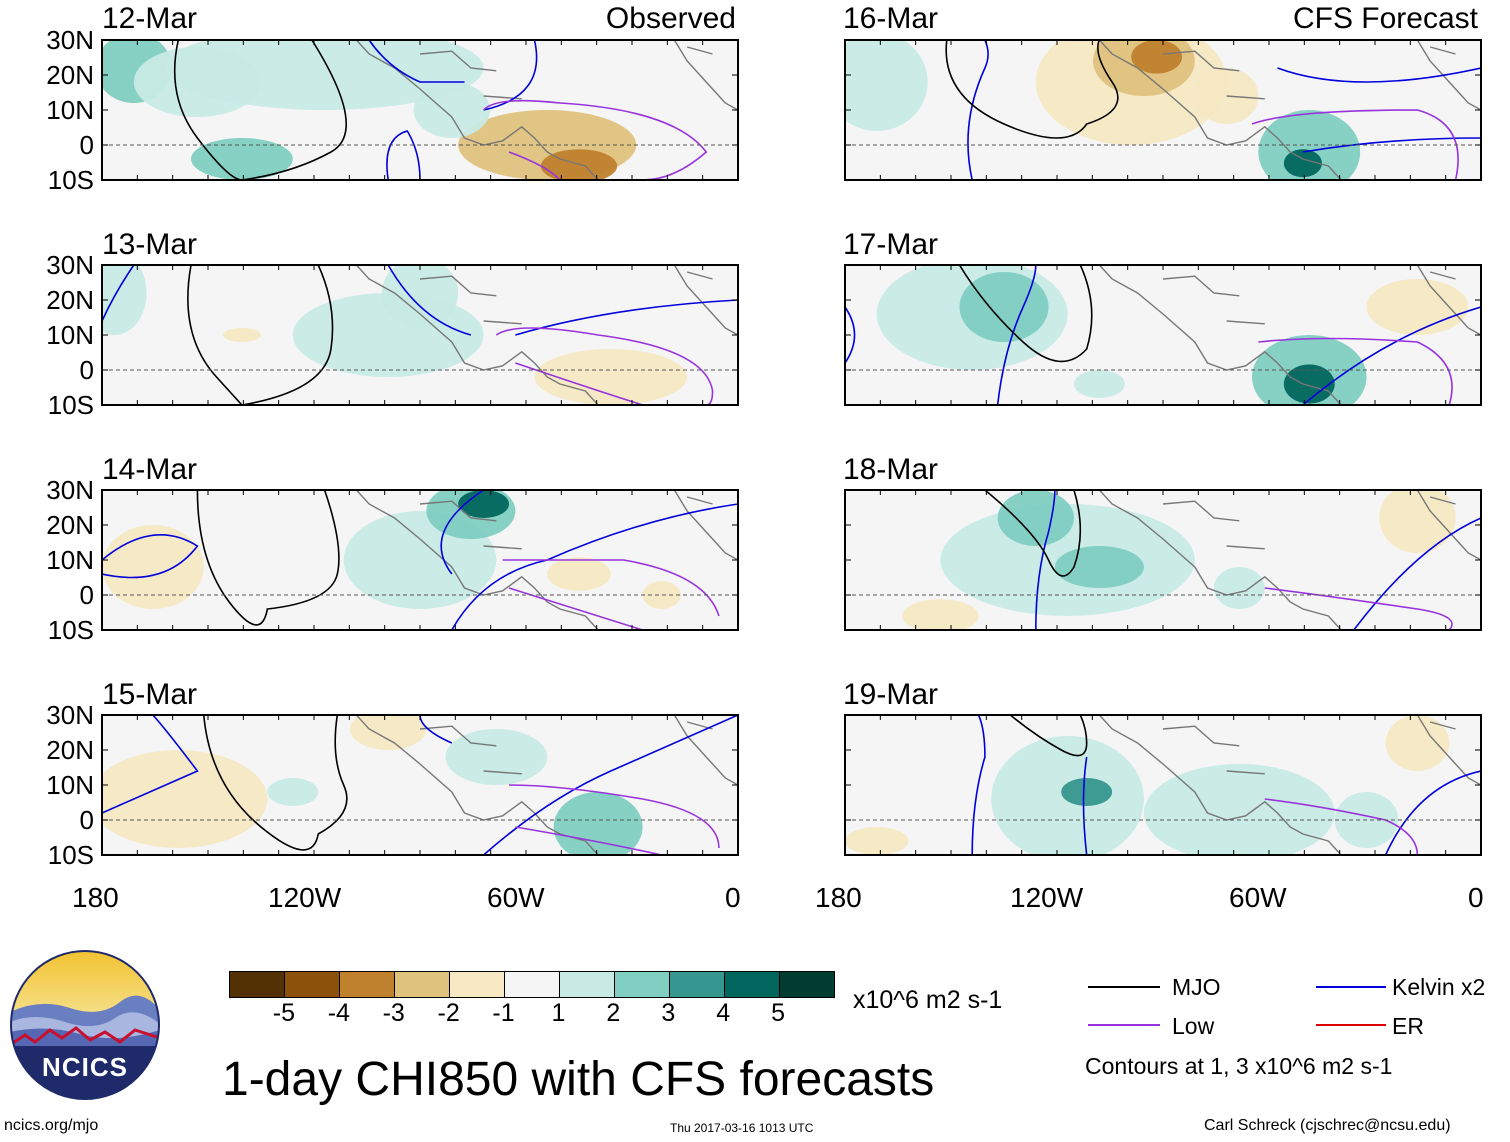 The image size is (1510, 1142). I want to click on colorbar-tick-label: -1, so click(503, 1013).